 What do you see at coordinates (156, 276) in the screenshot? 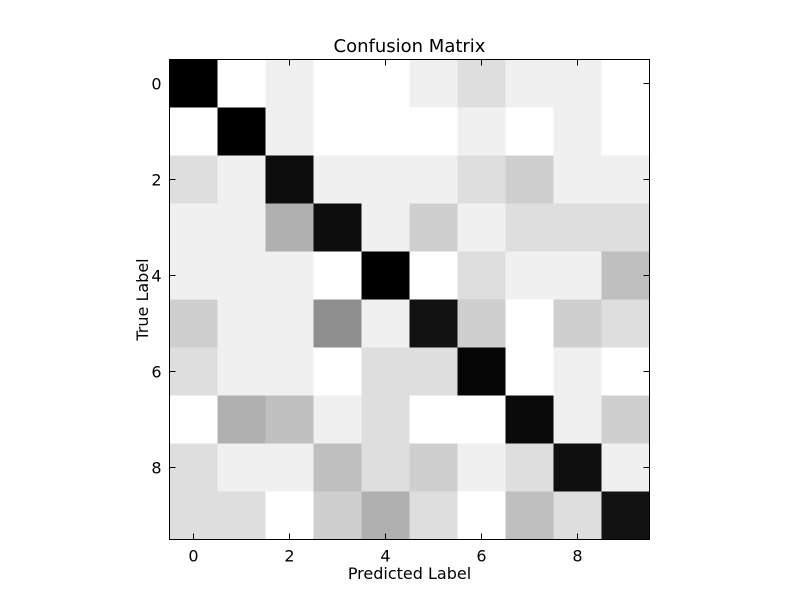
I see `y-tick-label-4: 4` at bounding box center [156, 276].